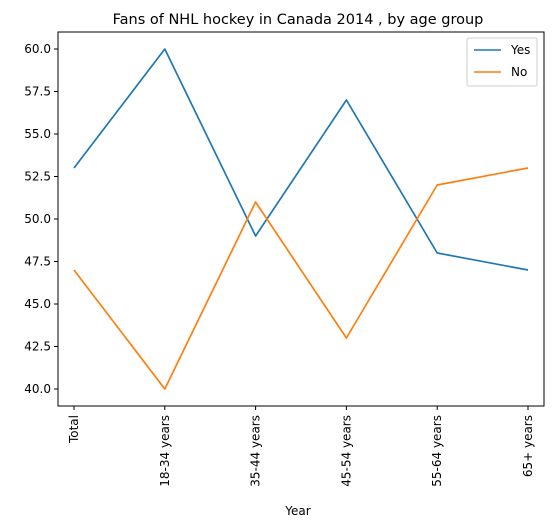 The height and width of the screenshot is (528, 556). I want to click on y-tick-label: 47.5, so click(37, 262).